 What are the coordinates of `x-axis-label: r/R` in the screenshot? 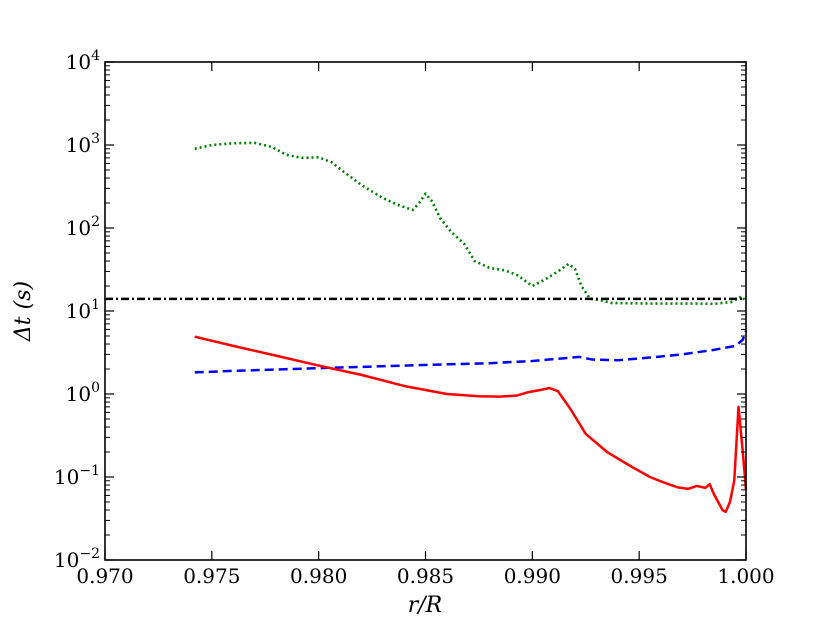 It's located at (425, 605).